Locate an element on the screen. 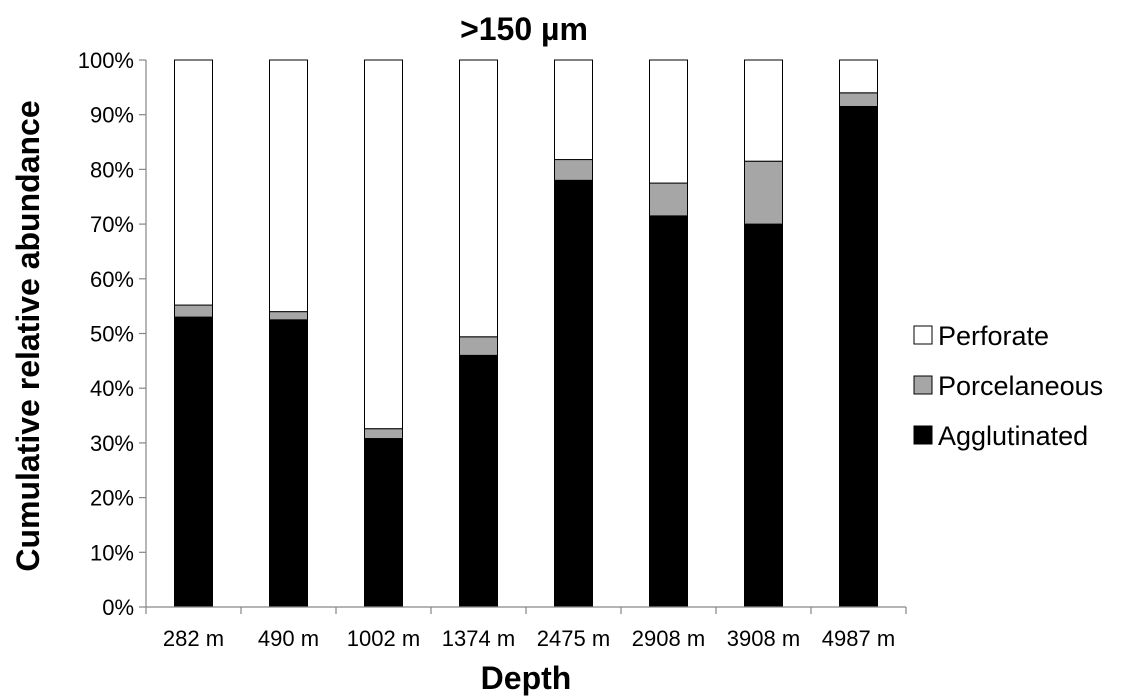  y-tick-label: 30% is located at coordinates (112, 443).